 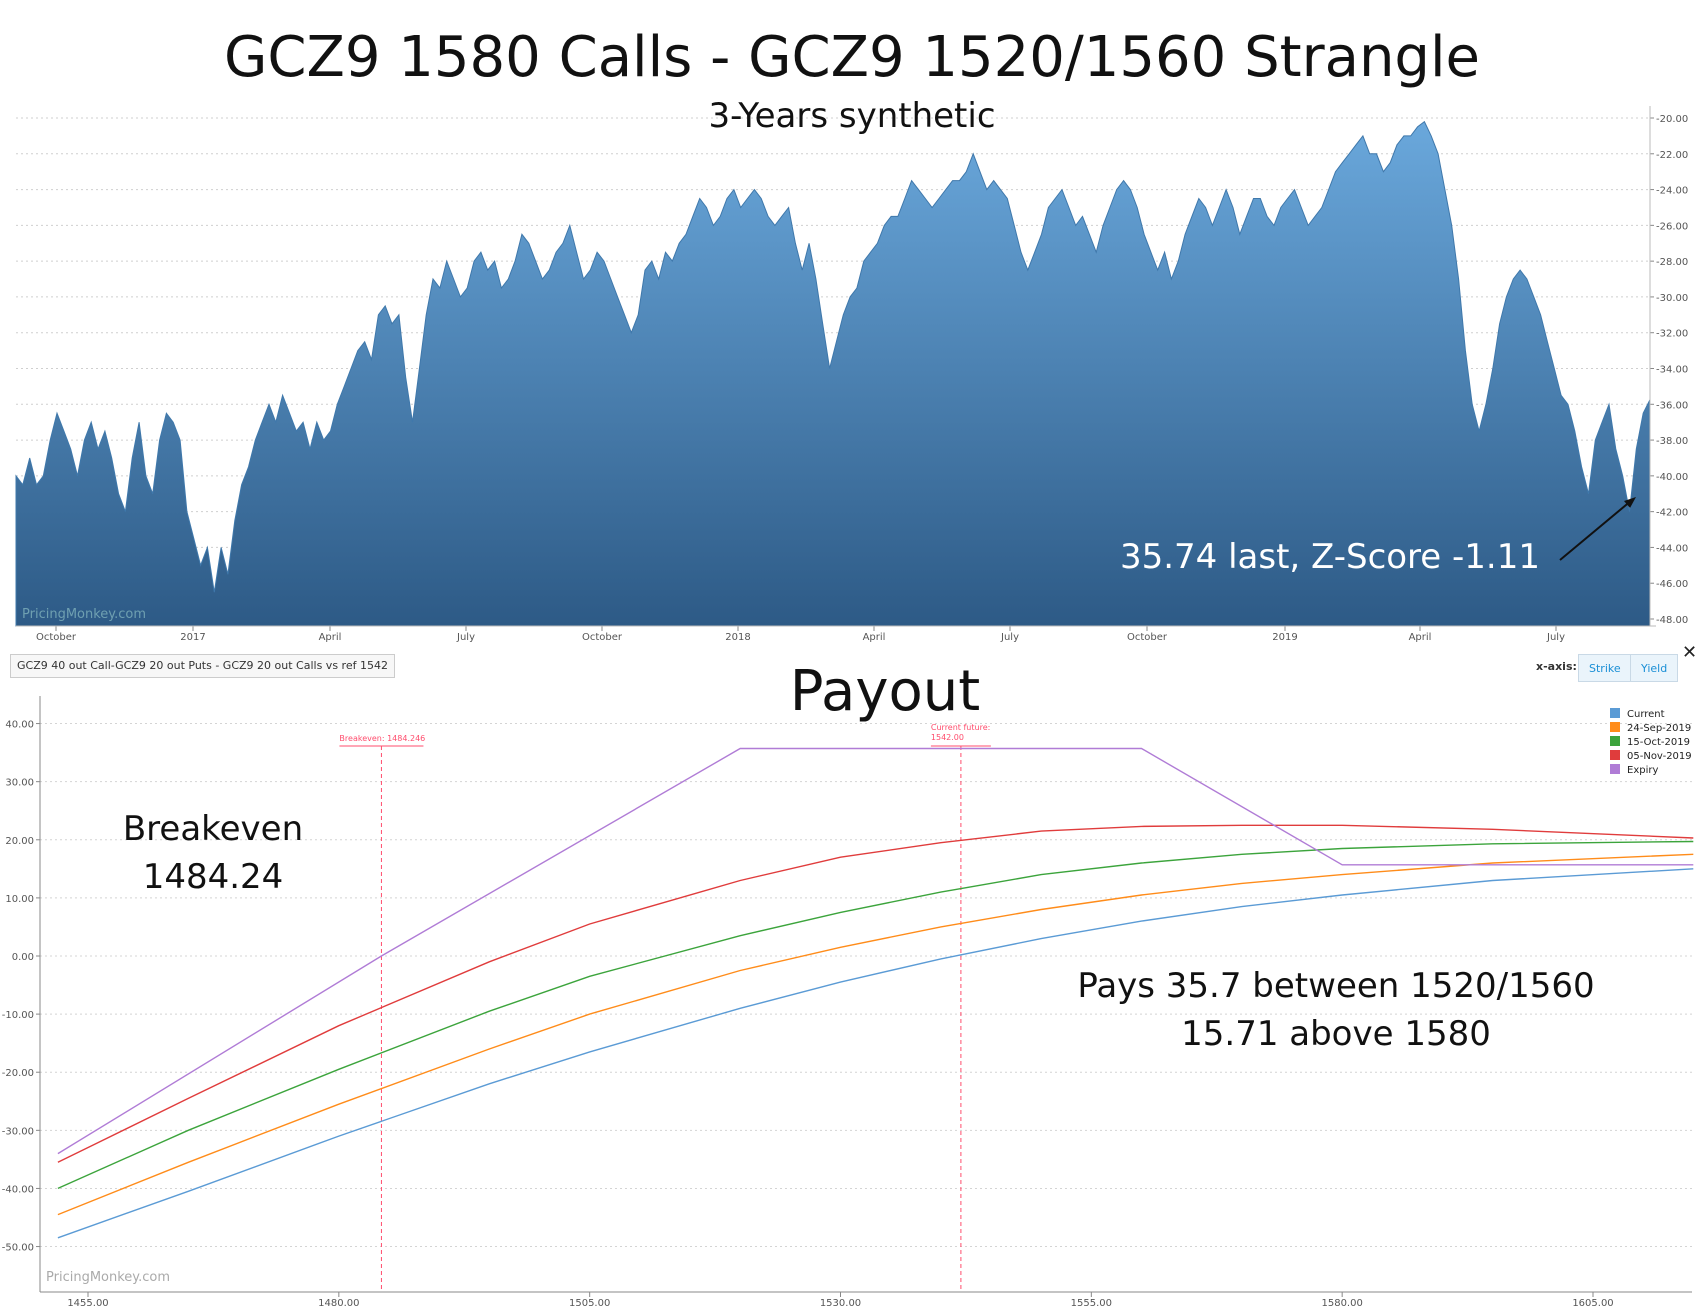 I want to click on top-y-tick-label: -22.00, so click(x=1672, y=155).